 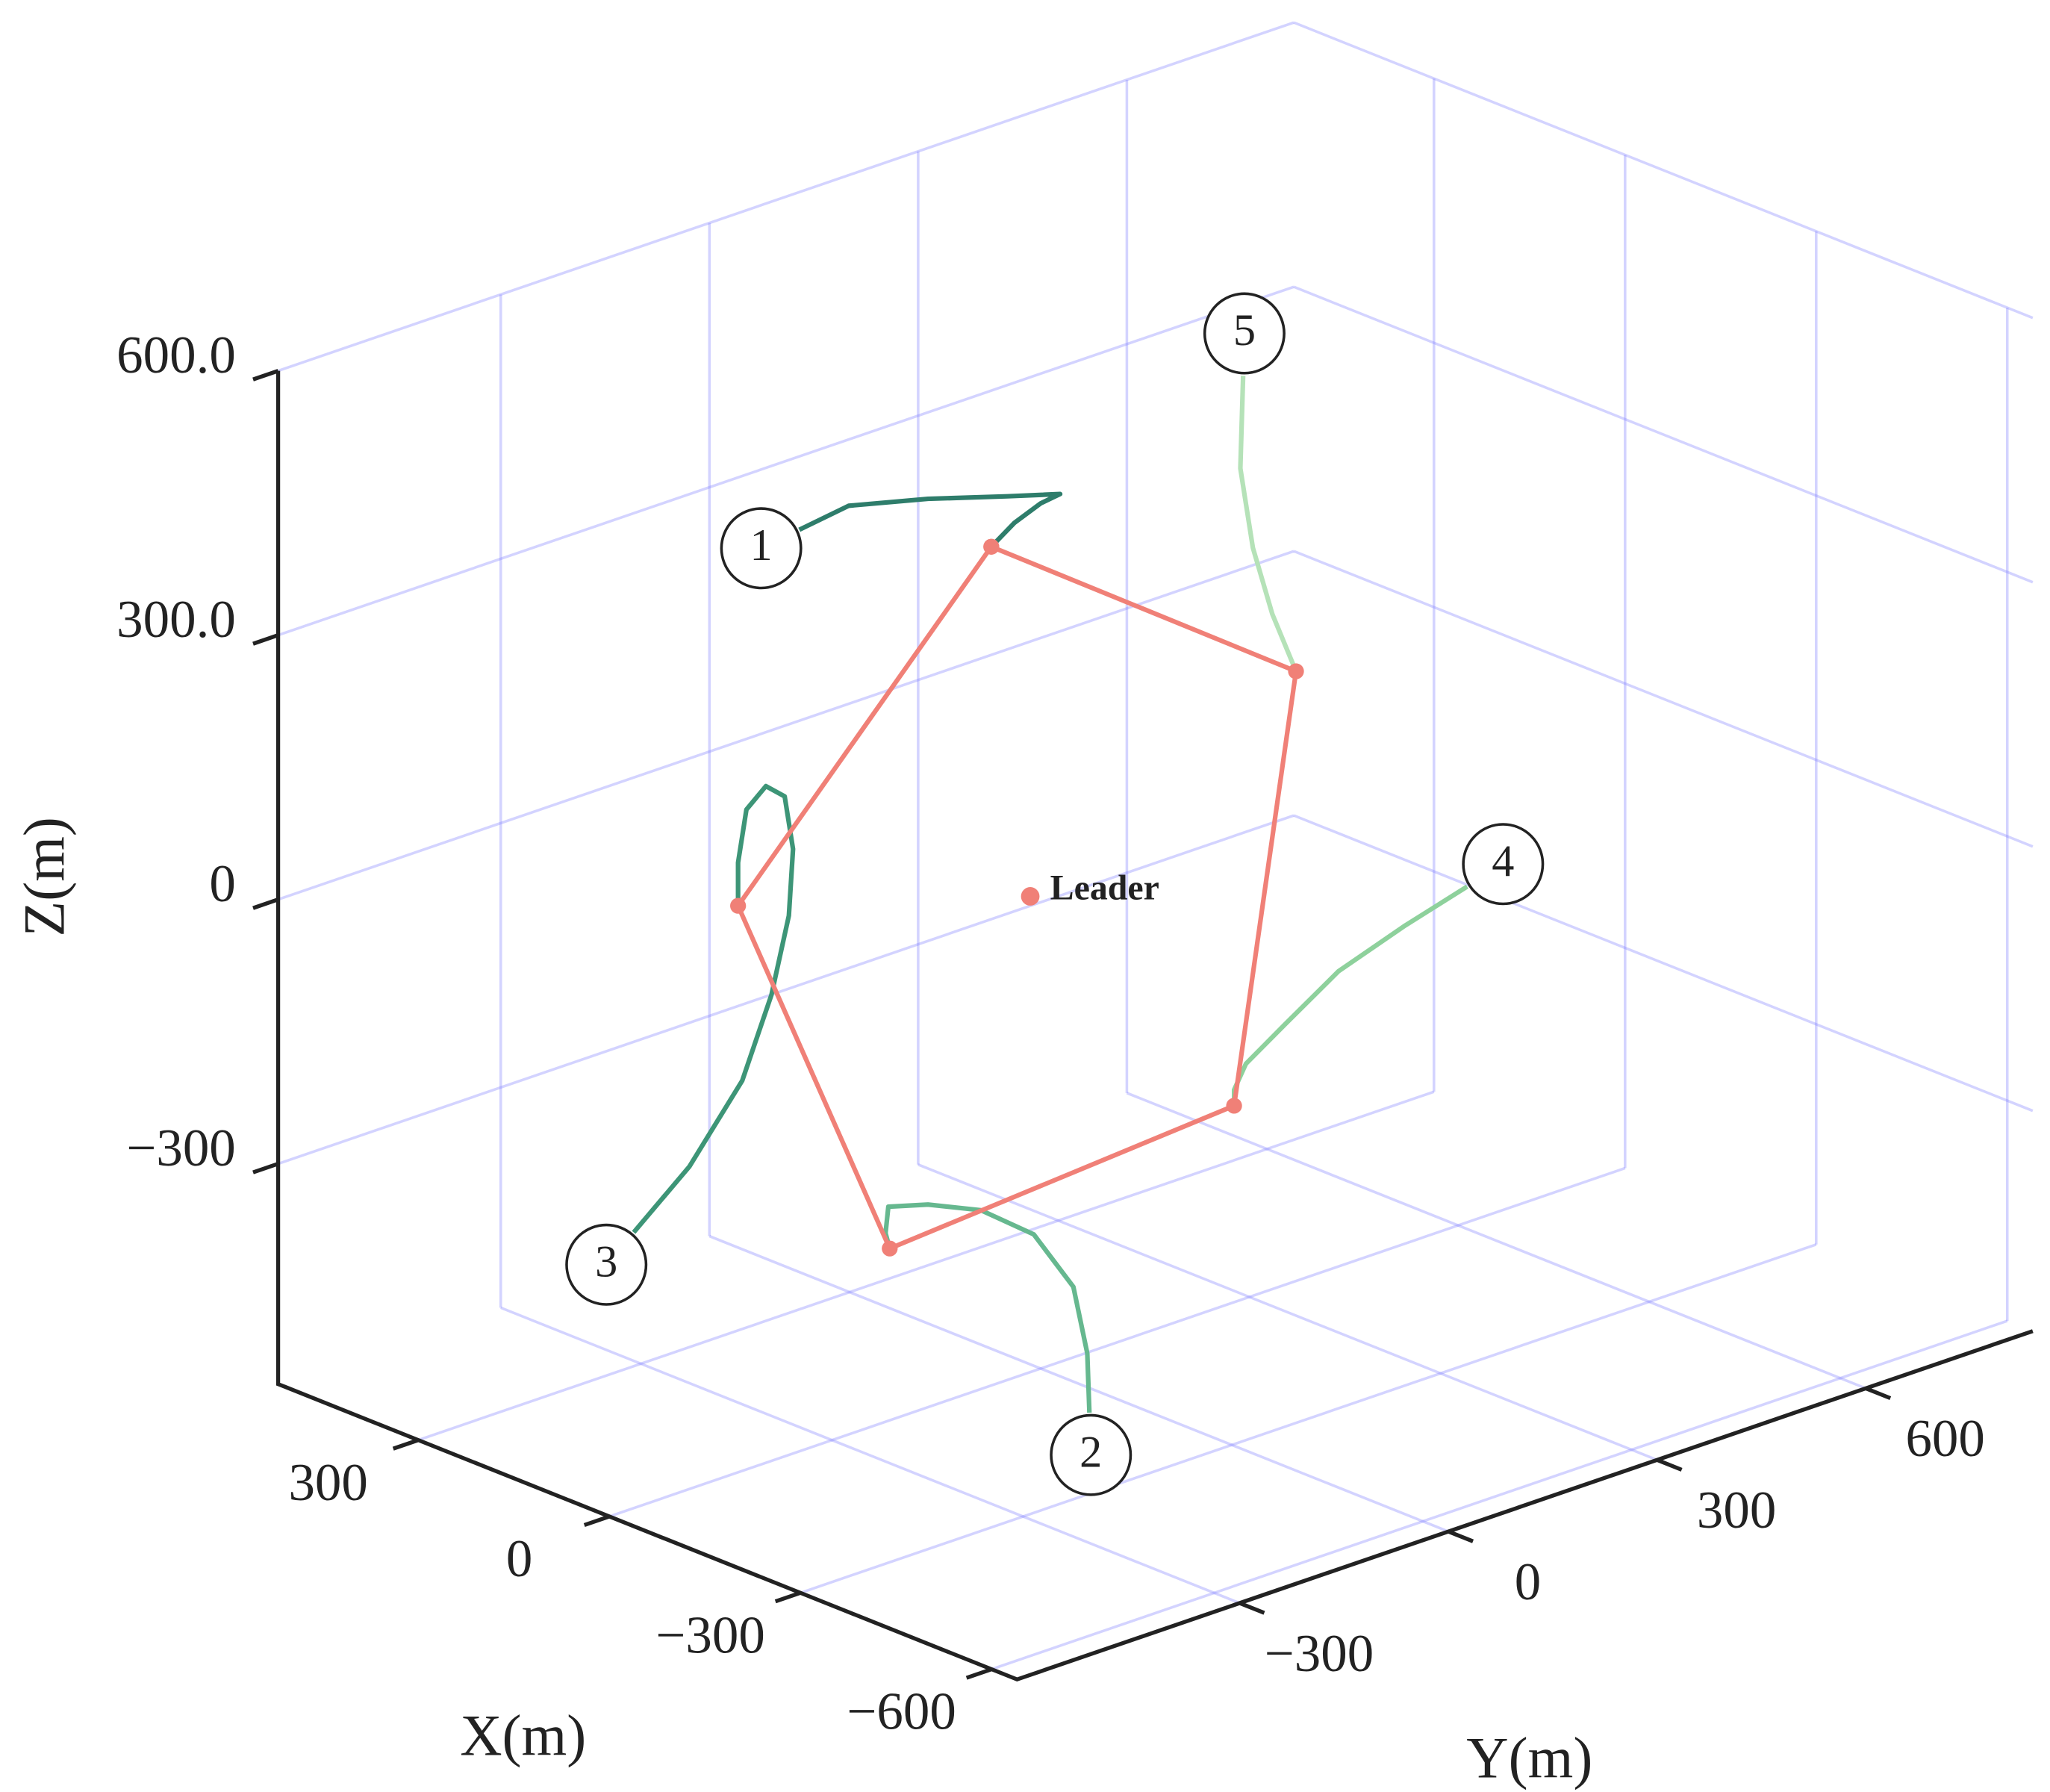 I want to click on z-tick-label: 300.0, so click(x=176, y=620).